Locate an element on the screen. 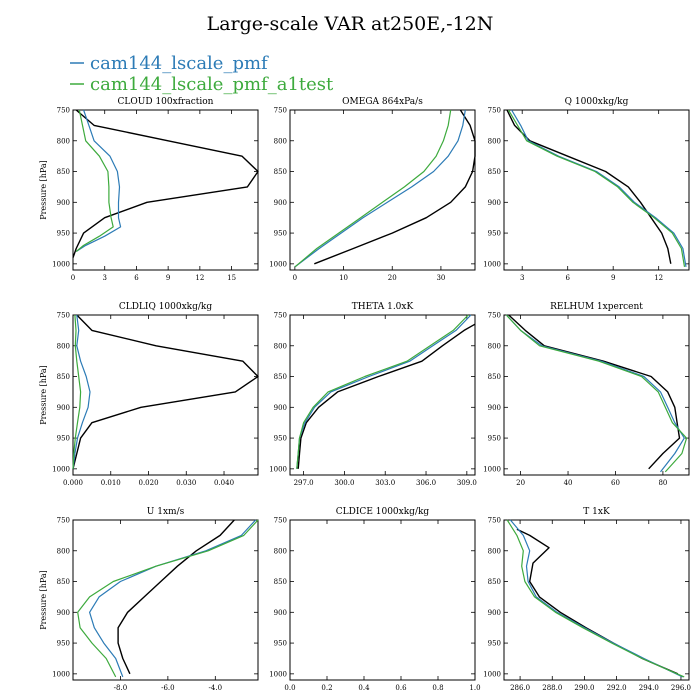 This screenshot has width=700, height=700. x-tick-label: -4.0 is located at coordinates (216, 688).